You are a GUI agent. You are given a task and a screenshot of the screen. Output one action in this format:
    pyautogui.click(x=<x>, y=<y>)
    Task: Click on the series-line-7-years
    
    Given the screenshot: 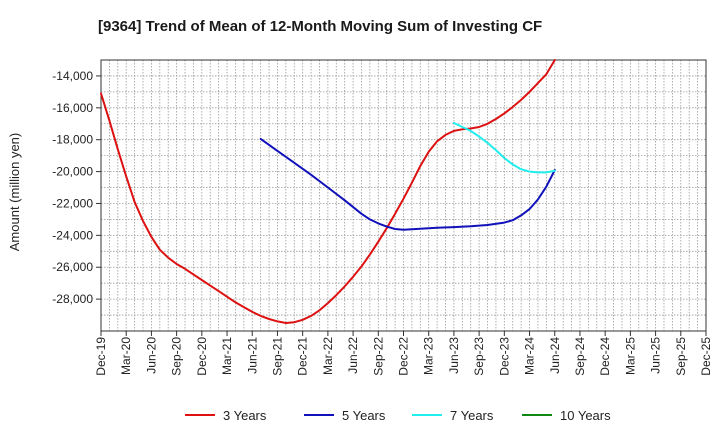 What is the action you would take?
    pyautogui.click(x=504, y=148)
    